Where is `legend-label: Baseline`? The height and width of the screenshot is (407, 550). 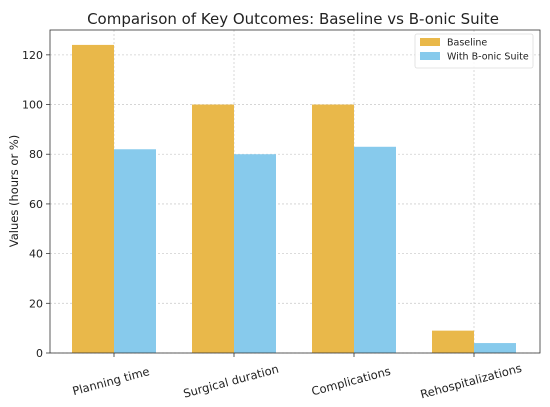
legend-label: Baseline is located at coordinates (467, 43).